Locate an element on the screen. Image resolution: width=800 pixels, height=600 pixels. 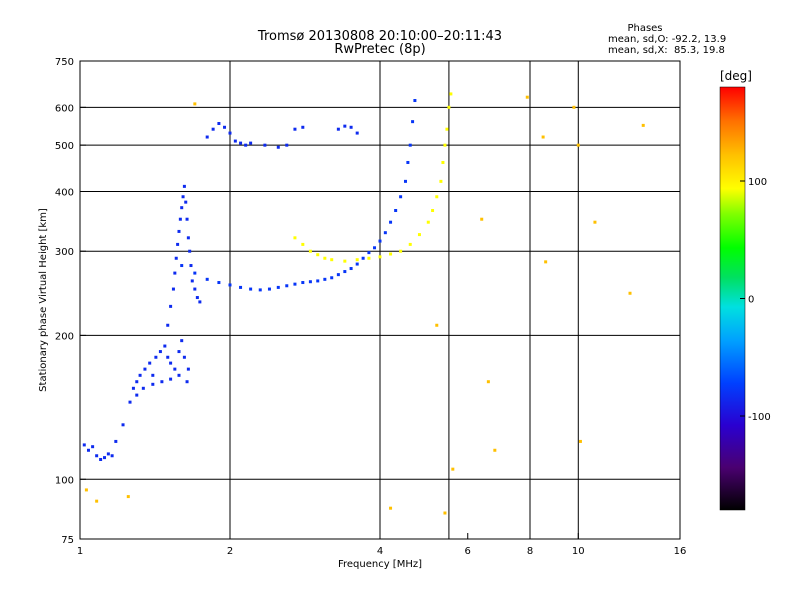
x-tick-label: 16 is located at coordinates (680, 551).